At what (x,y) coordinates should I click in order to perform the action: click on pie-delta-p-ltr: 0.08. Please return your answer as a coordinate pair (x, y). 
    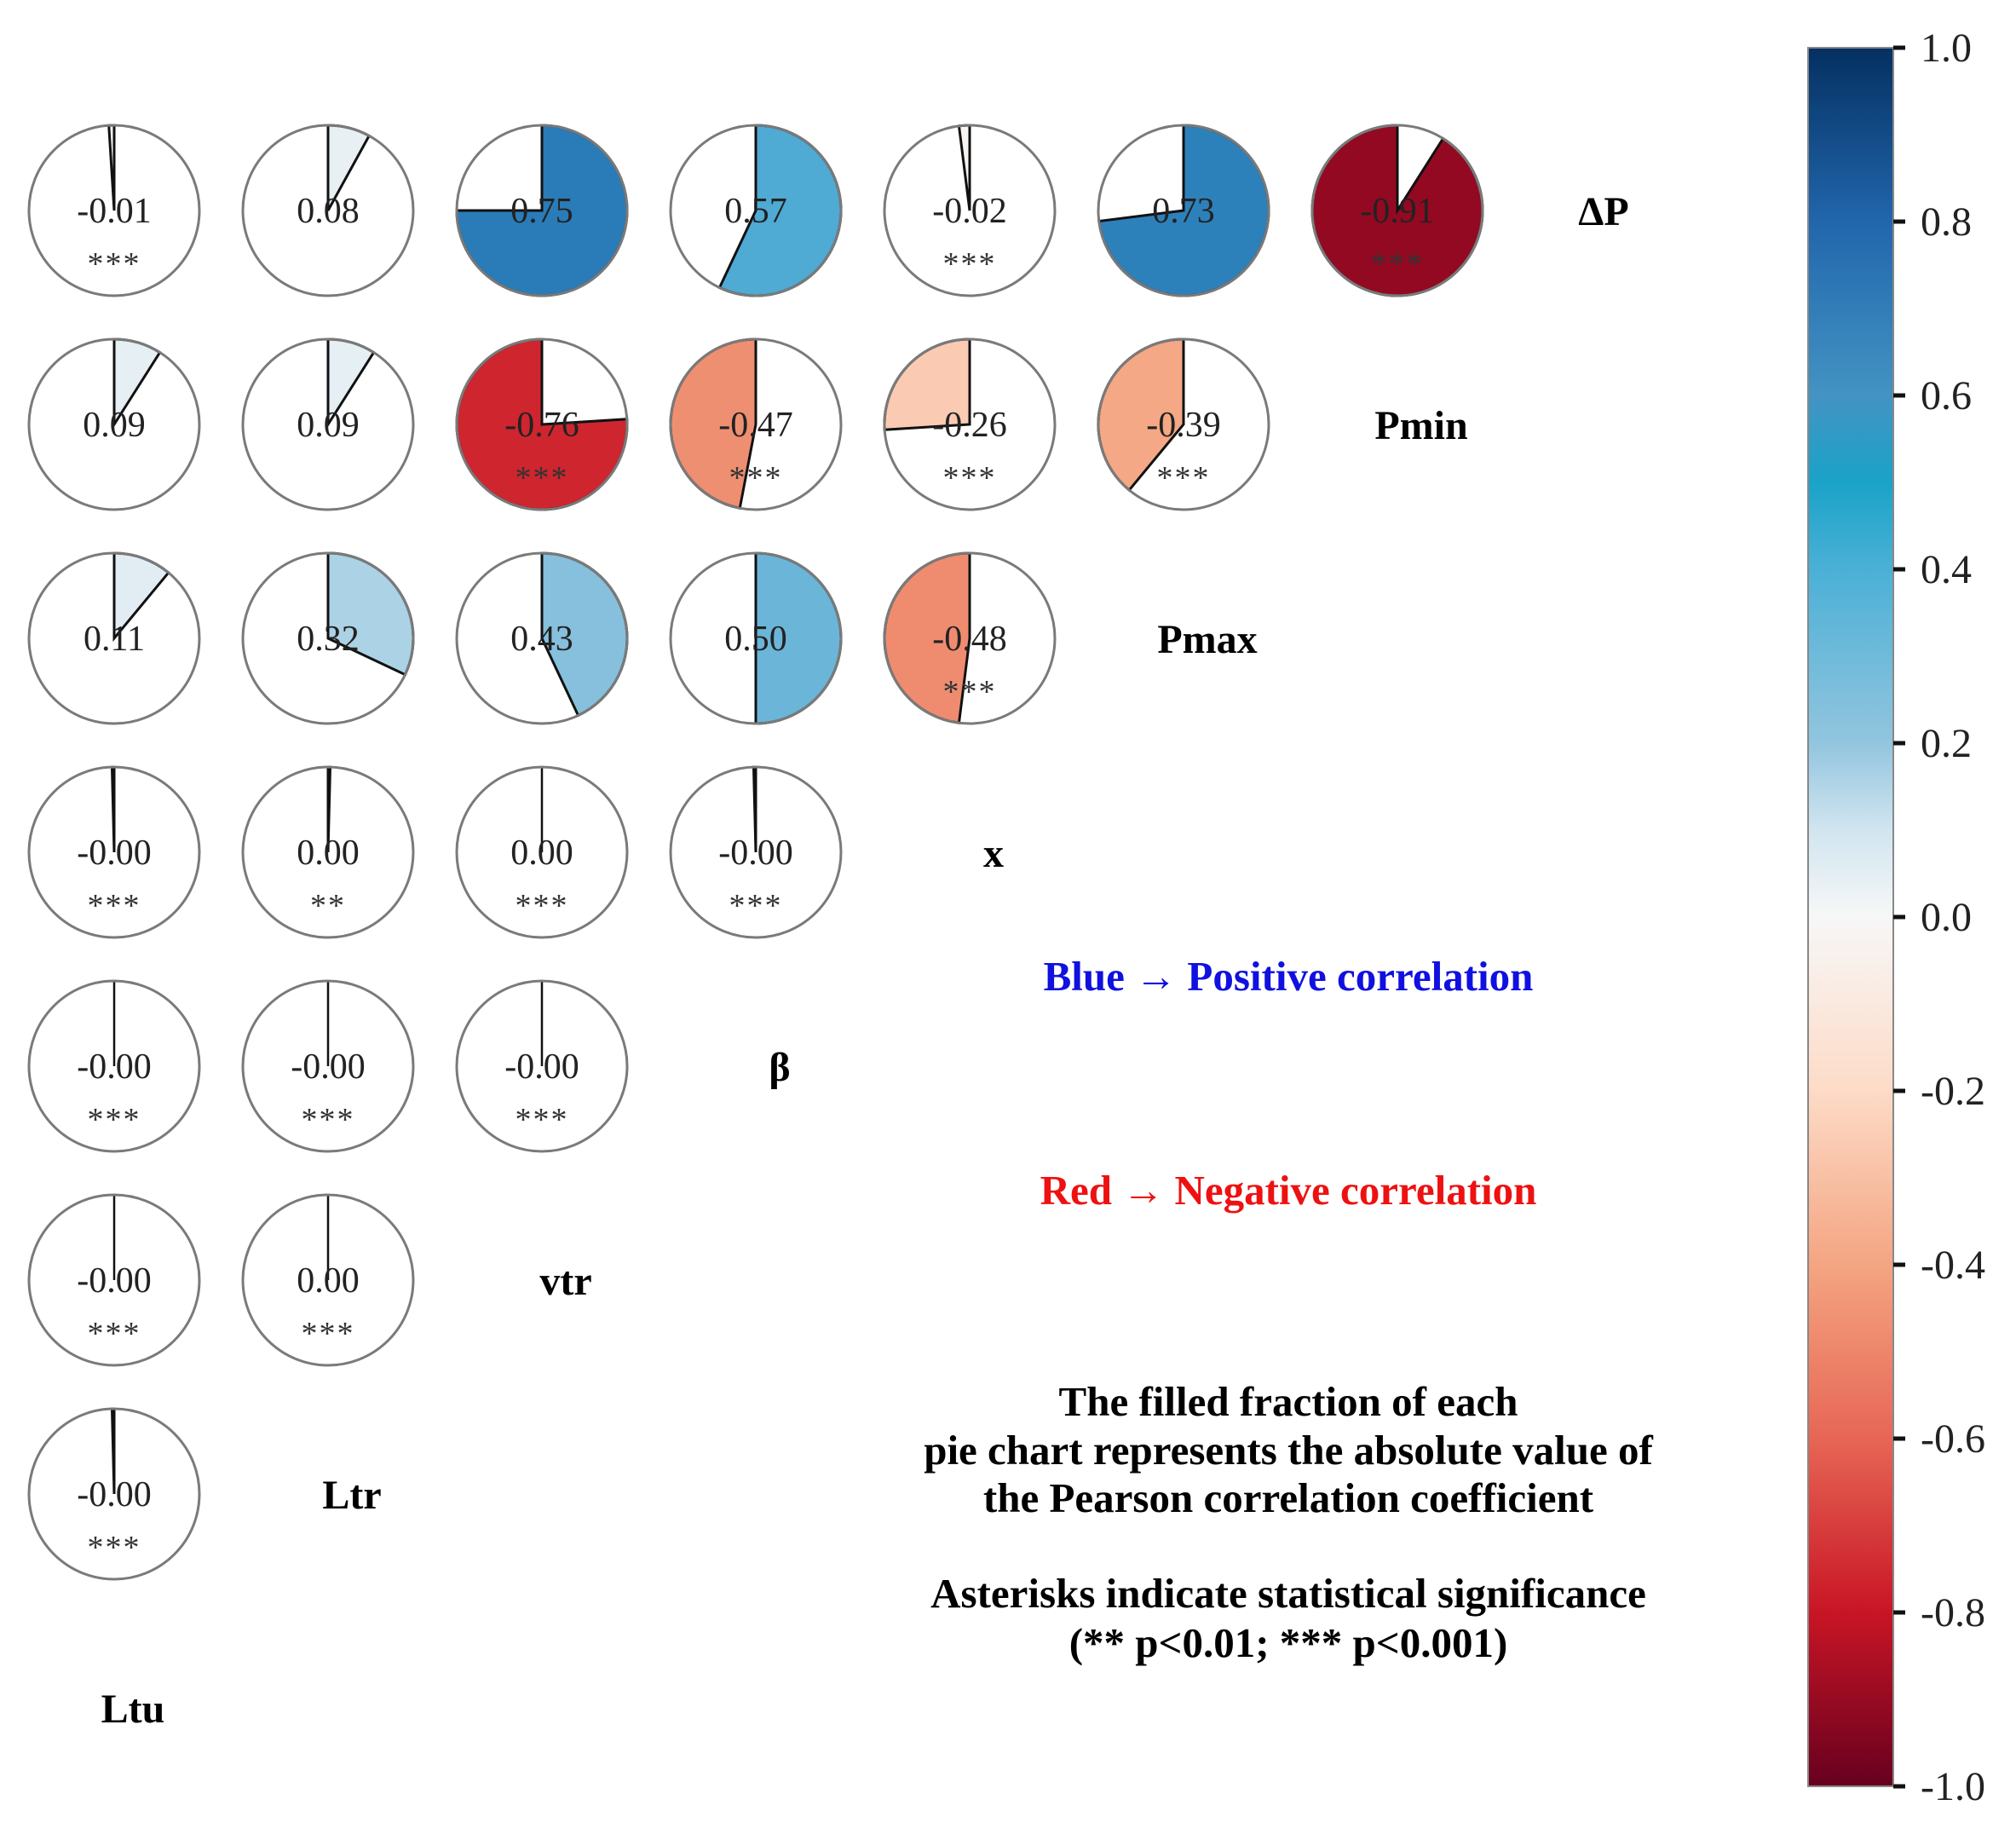
    Looking at the image, I should click on (328, 210).